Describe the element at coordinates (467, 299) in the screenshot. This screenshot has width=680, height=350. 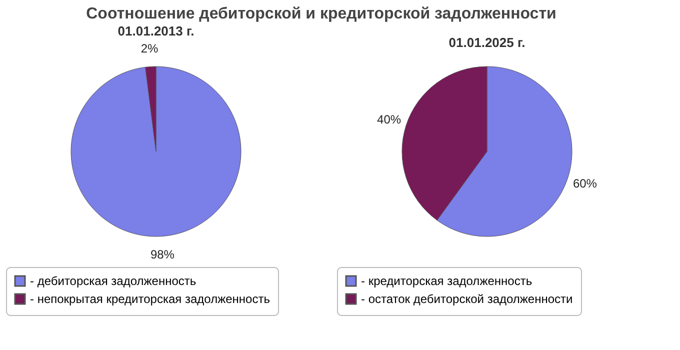
I see `legend-label: - остаток дебиторской задолженности` at that location.